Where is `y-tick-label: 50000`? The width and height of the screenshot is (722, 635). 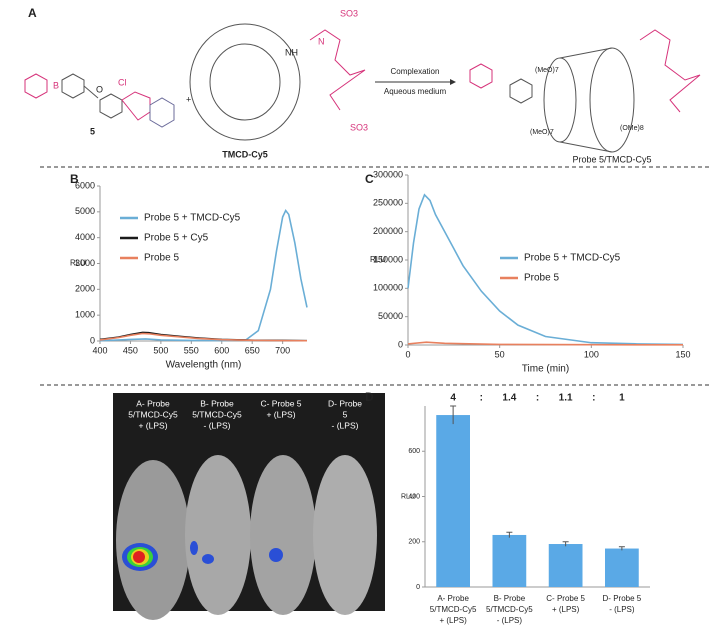
y-tick-label: 50000 is located at coordinates (390, 316).